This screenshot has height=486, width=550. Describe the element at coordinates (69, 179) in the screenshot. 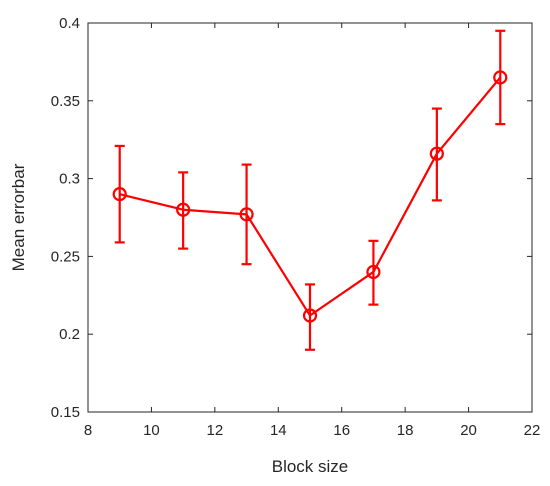

I see `y-tick-label: 0.3` at that location.